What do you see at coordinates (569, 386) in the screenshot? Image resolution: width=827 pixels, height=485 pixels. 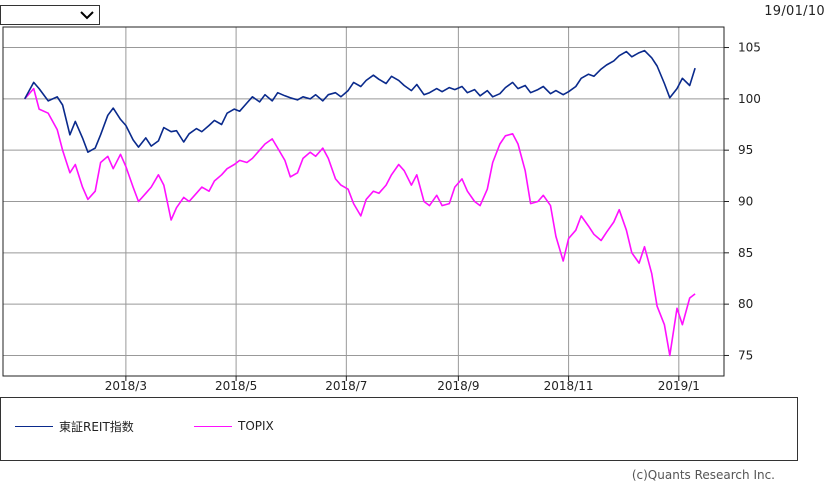 I see `x-tick-label: 2018/11` at bounding box center [569, 386].